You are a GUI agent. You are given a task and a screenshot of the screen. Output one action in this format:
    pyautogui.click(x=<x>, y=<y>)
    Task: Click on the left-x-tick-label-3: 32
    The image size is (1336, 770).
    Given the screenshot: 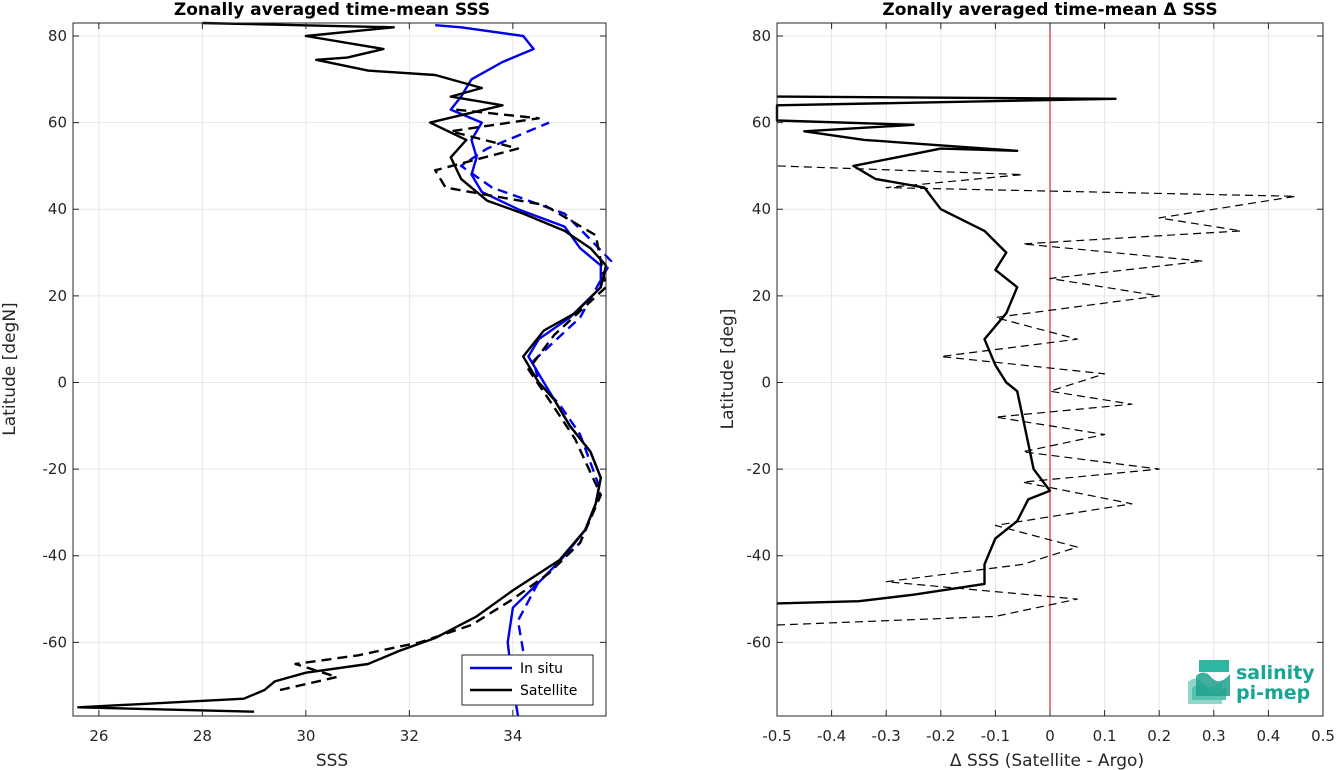 What is the action you would take?
    pyautogui.click(x=409, y=736)
    